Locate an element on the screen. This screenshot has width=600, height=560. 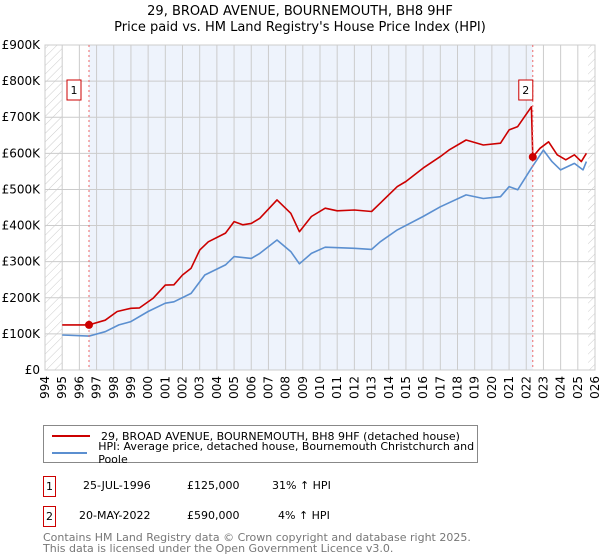
sale-date: 25-JUL-1996 is located at coordinates (117, 485).